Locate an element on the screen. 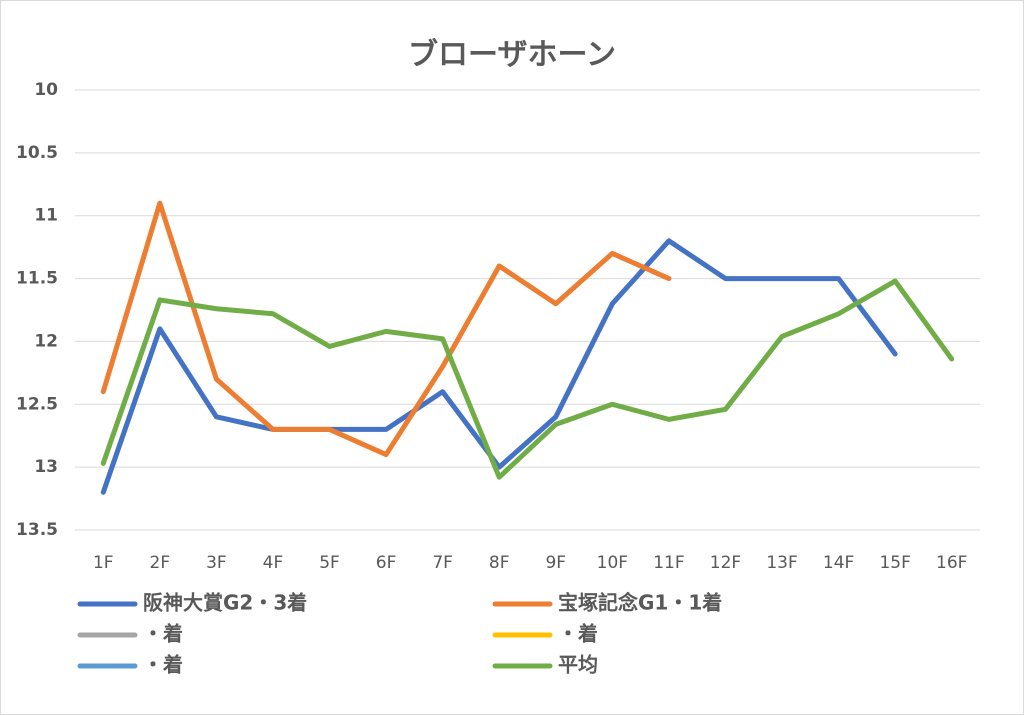  y-tick-label: 12 is located at coordinates (46, 341).